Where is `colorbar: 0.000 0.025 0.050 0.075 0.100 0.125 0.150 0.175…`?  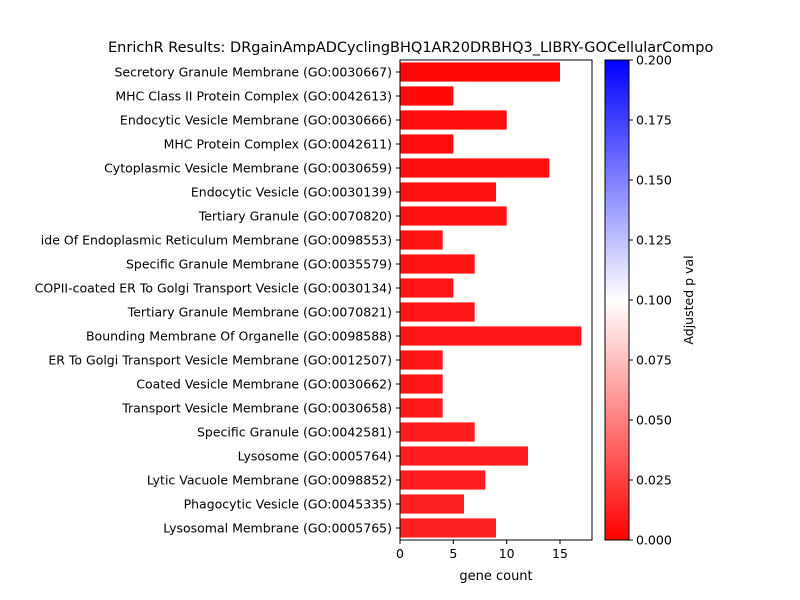 colorbar: 0.000 0.025 0.050 0.075 0.100 0.125 0.150 0.175… is located at coordinates (650, 300).